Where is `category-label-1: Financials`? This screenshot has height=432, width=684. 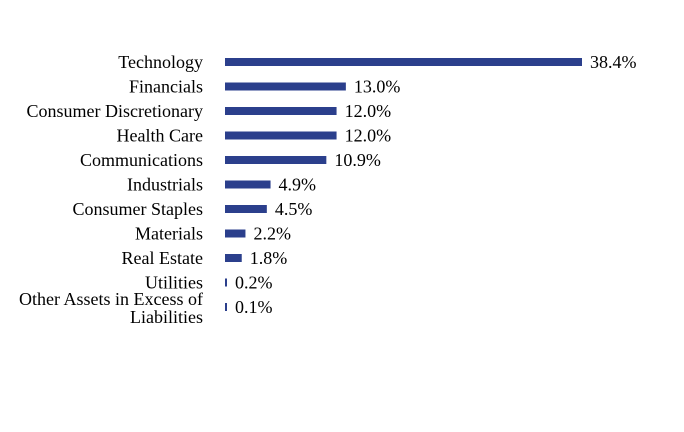 category-label-1: Financials is located at coordinates (166, 87).